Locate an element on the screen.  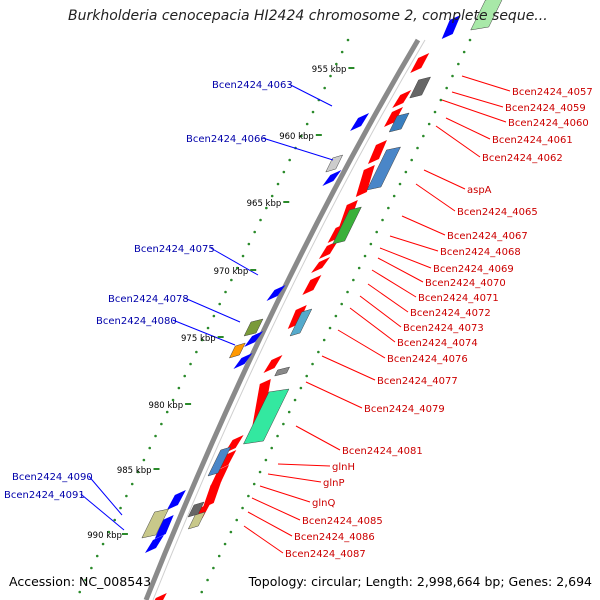
scale-label: 980 kbp is located at coordinates (165, 406).